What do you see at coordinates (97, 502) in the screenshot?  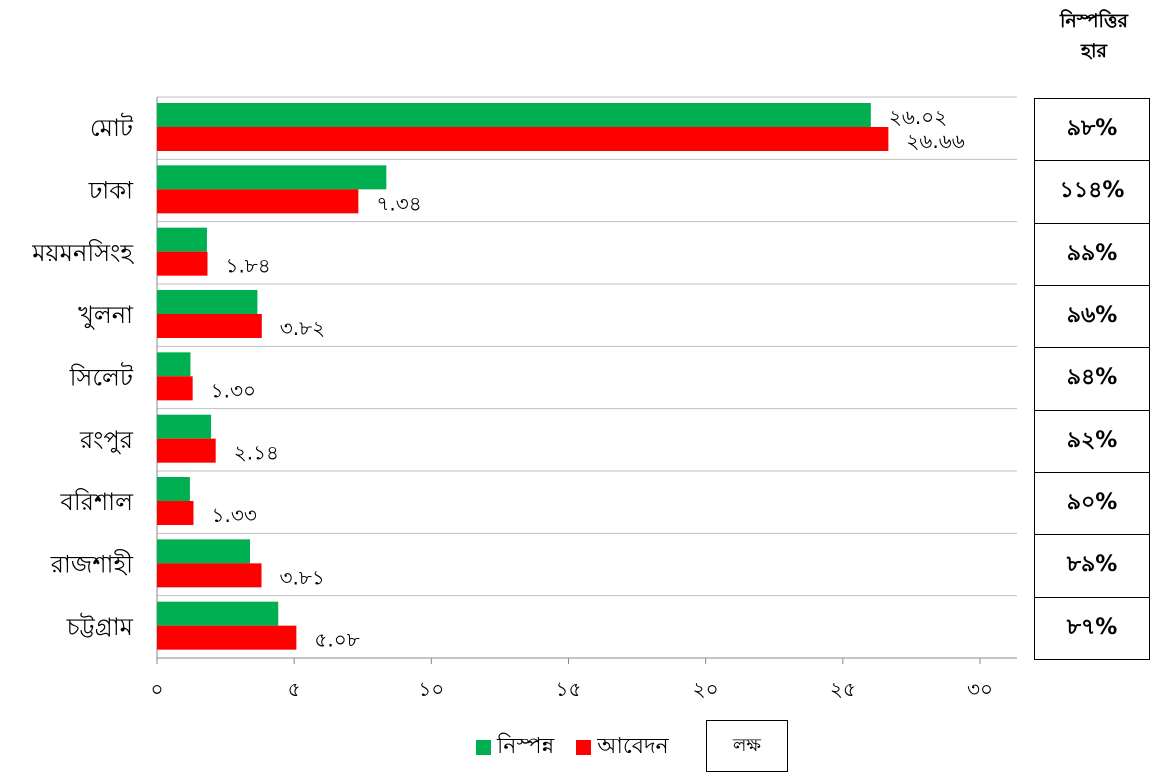 I see `category-label: বরিশাল` at bounding box center [97, 502].